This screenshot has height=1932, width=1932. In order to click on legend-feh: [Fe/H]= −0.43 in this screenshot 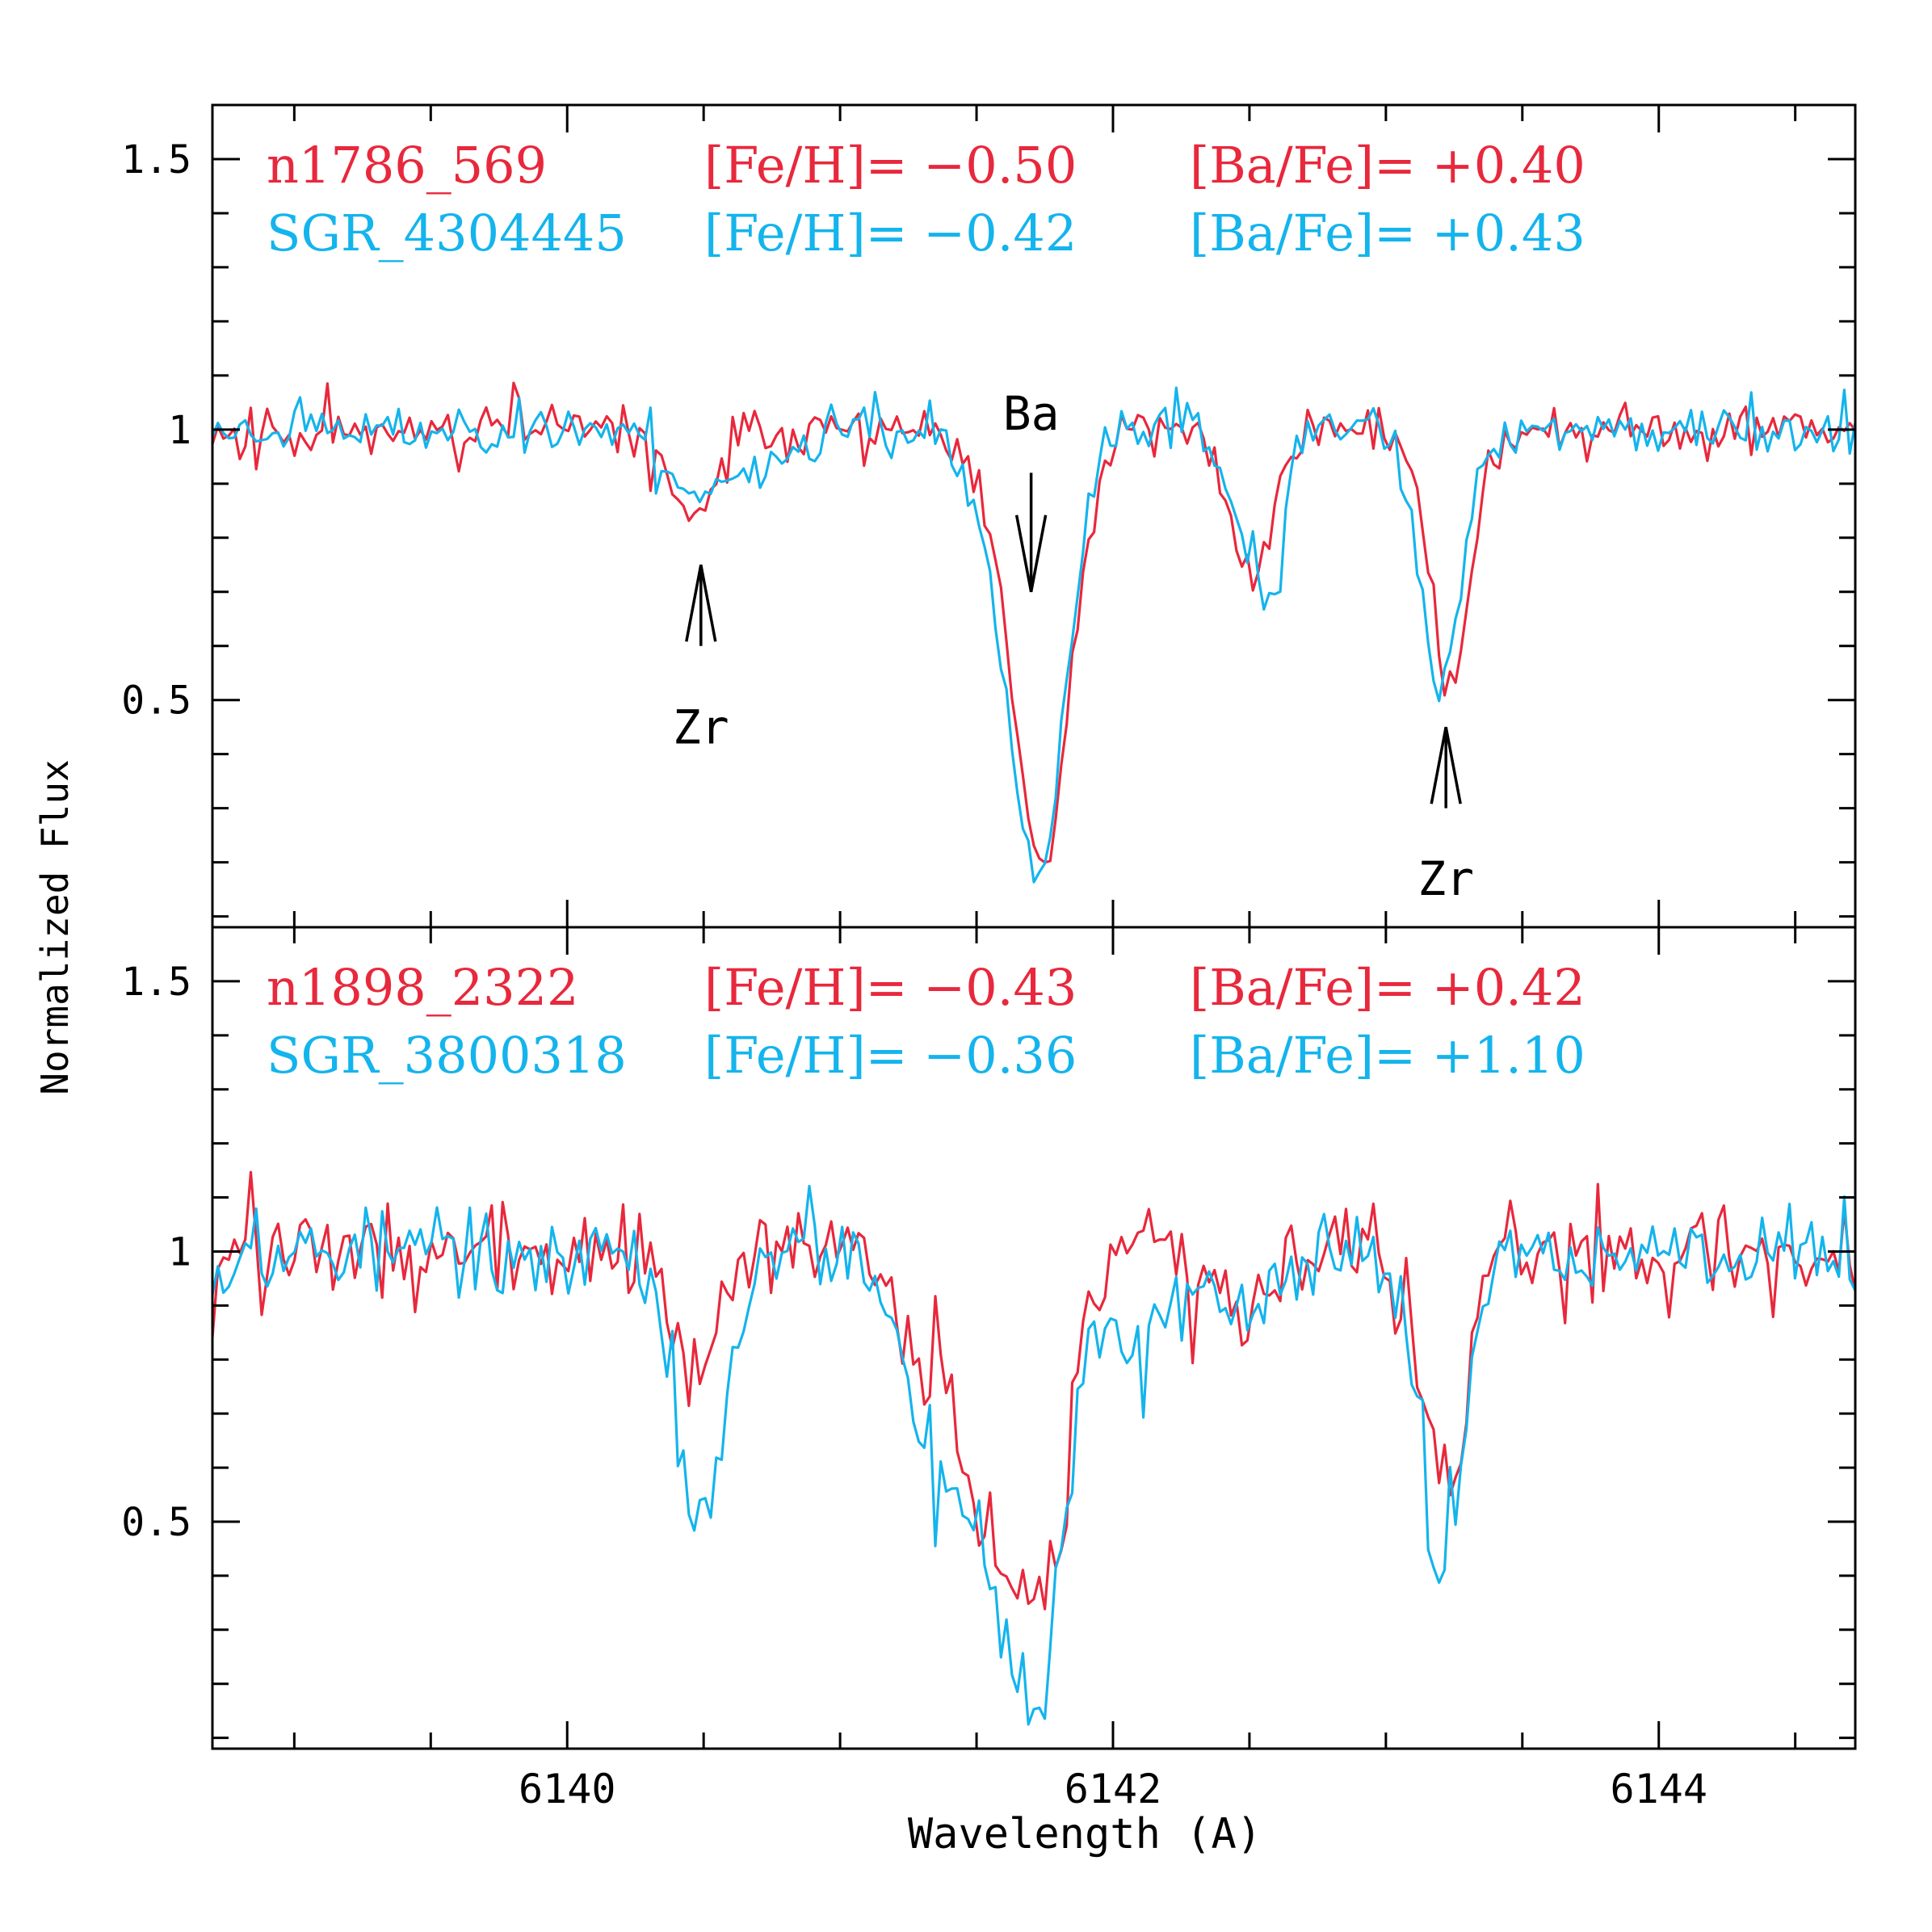, I will do `click(891, 988)`.